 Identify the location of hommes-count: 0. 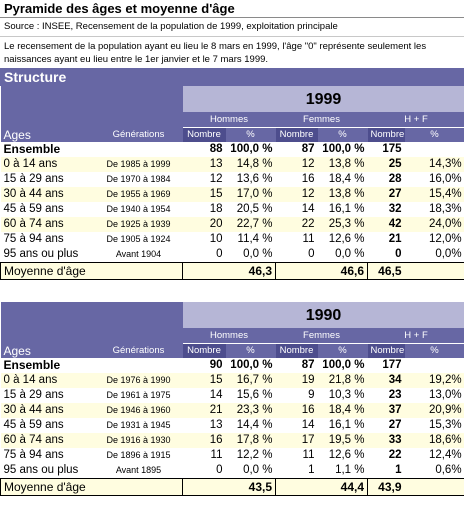
(219, 470).